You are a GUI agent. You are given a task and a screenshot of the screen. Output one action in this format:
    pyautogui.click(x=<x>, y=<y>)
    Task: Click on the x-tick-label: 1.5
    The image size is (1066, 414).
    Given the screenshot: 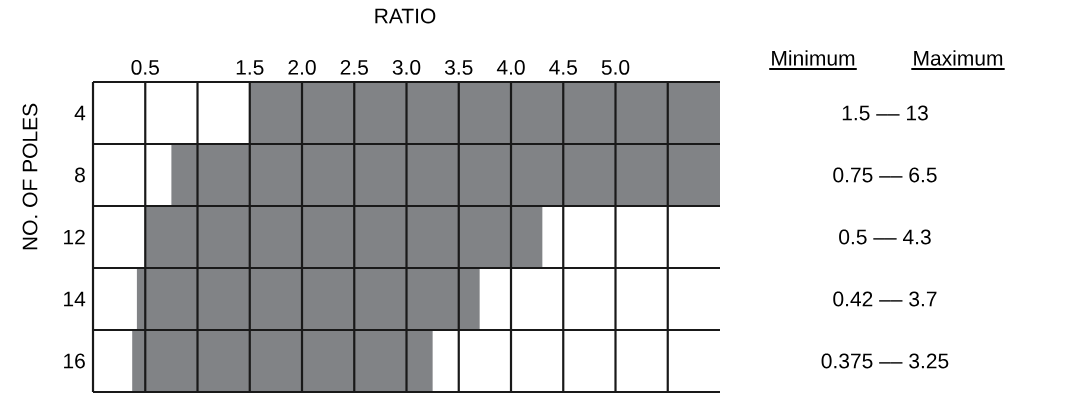 What is the action you would take?
    pyautogui.click(x=250, y=67)
    